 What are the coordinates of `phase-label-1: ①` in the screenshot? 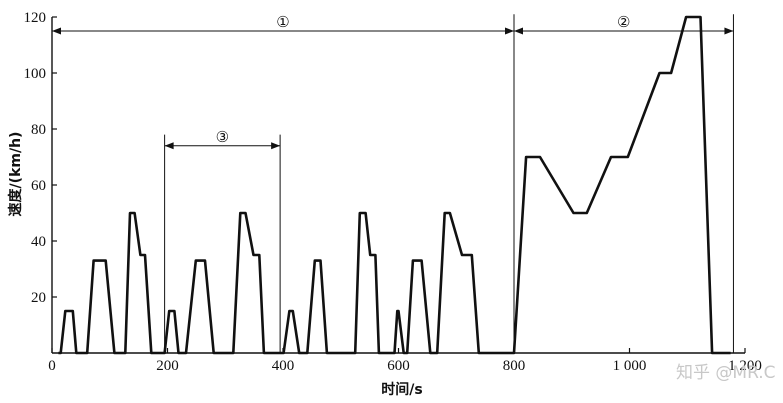 It's located at (282, 23).